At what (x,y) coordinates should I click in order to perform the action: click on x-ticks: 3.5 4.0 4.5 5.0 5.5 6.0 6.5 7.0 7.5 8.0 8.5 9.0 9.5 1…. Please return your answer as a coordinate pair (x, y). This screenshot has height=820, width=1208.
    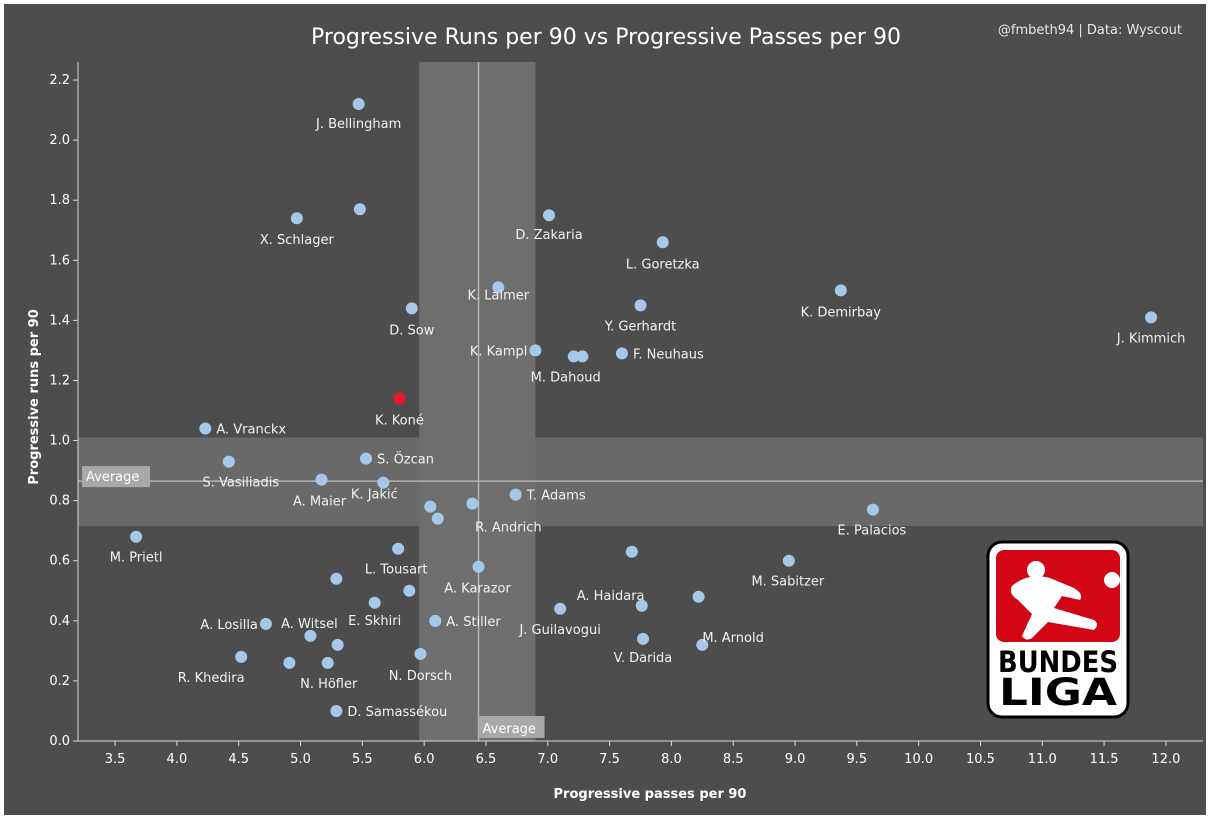
    Looking at the image, I should click on (642, 754).